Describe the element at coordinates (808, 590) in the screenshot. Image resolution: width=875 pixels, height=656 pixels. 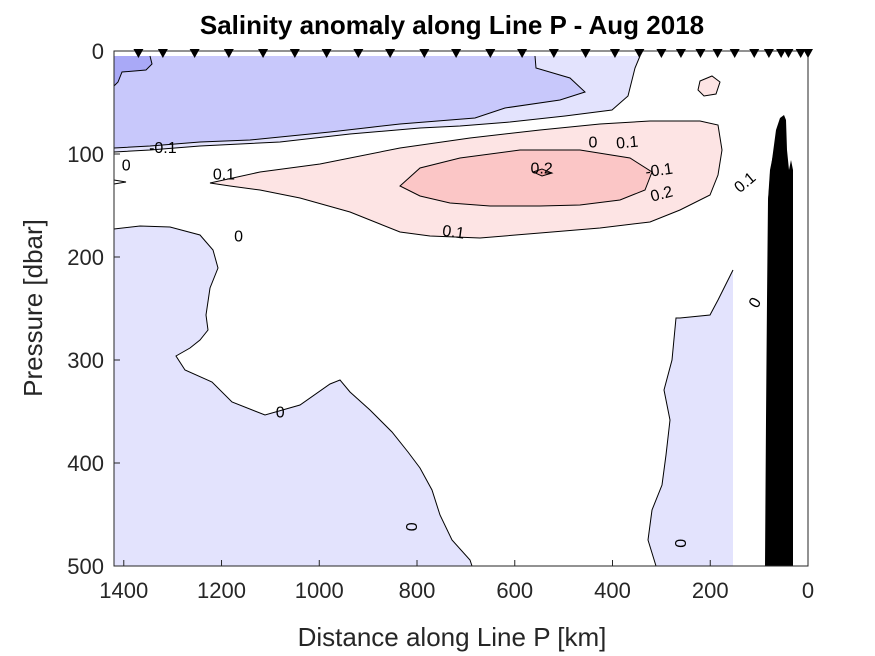
I see `x-tick-label: 0` at that location.